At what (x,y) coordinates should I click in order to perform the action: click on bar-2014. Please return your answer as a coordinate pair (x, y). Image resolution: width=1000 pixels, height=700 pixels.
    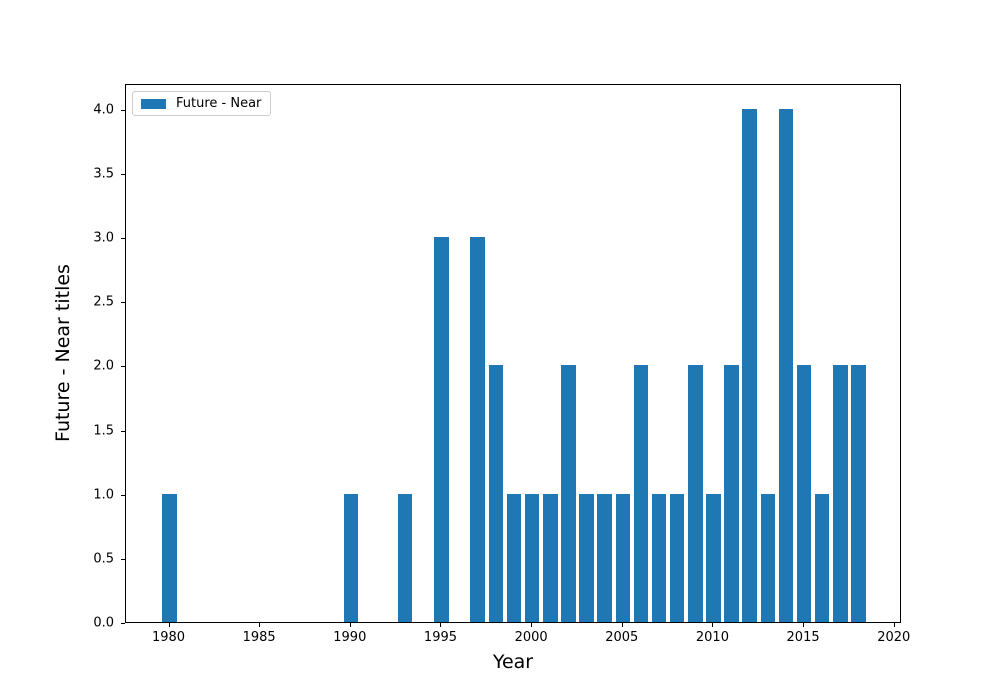
    Looking at the image, I should click on (786, 365).